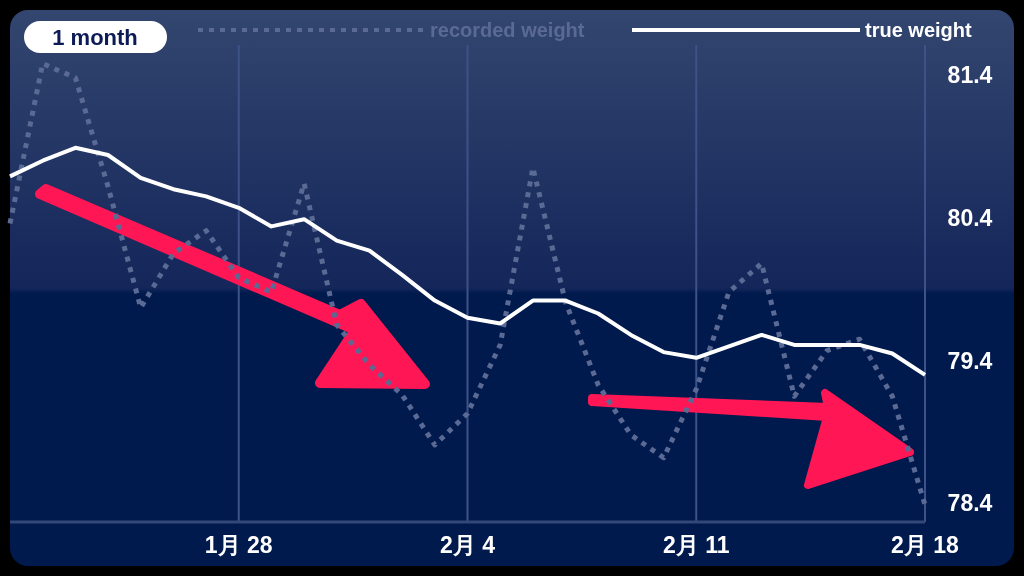  What do you see at coordinates (970, 74) in the screenshot?
I see `y-tick-label: 81.4` at bounding box center [970, 74].